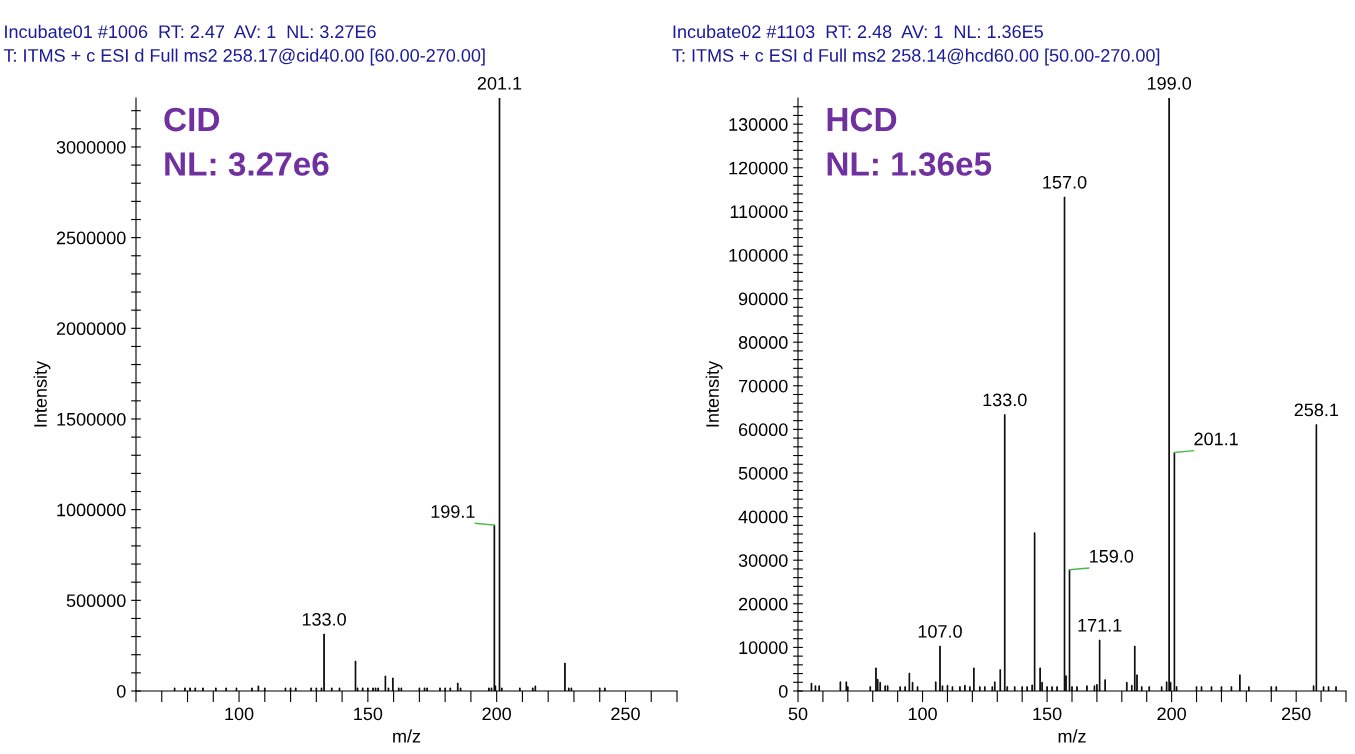  I want to click on annotation: 199.1, so click(453, 511).